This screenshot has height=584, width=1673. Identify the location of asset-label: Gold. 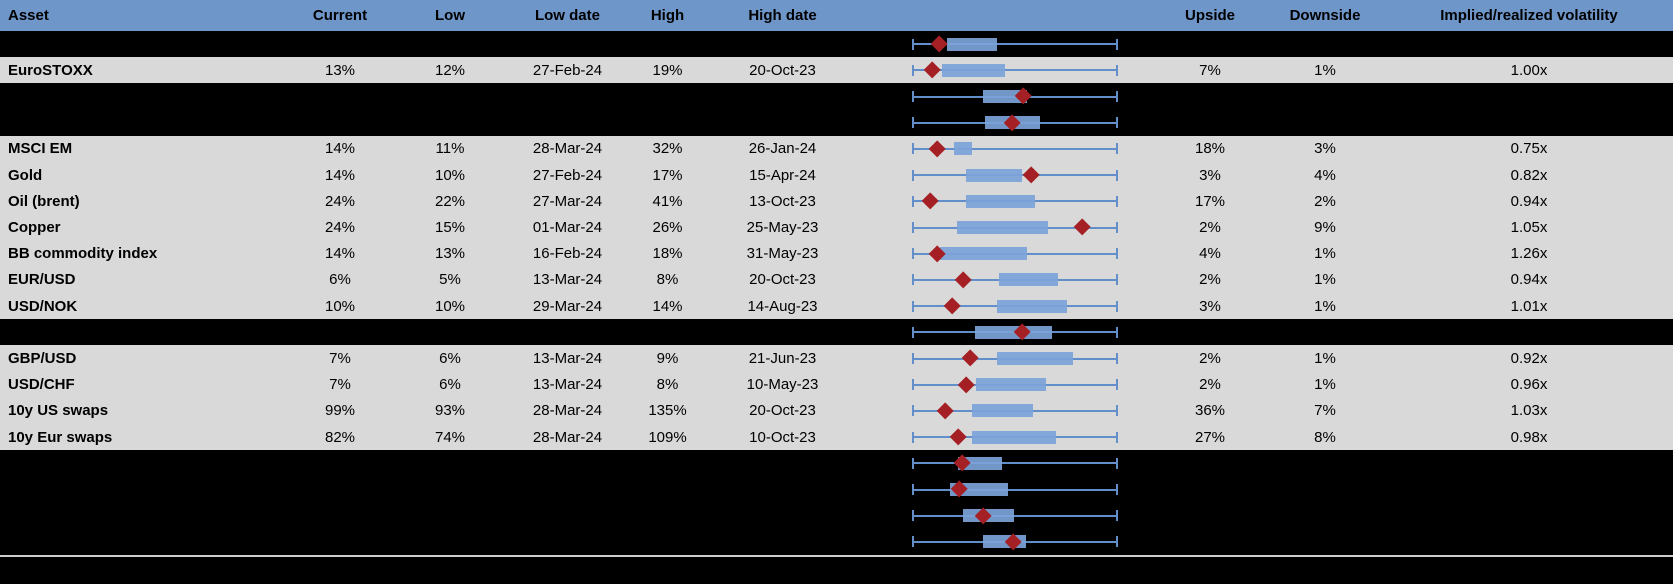
(25, 175).